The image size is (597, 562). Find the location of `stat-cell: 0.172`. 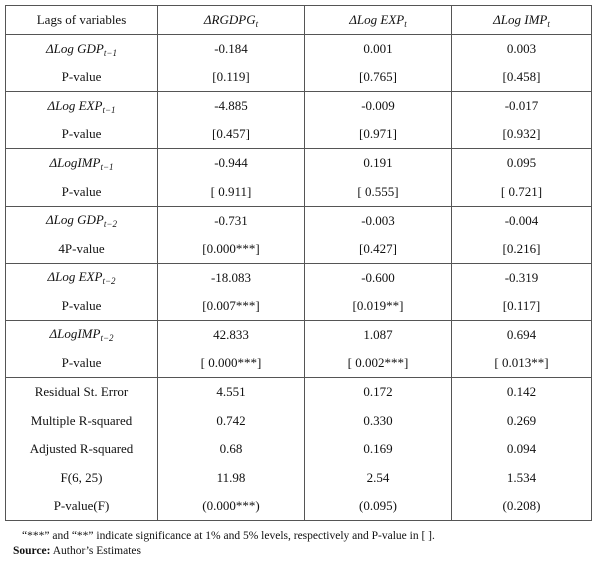

stat-cell: 0.172 is located at coordinates (378, 392).